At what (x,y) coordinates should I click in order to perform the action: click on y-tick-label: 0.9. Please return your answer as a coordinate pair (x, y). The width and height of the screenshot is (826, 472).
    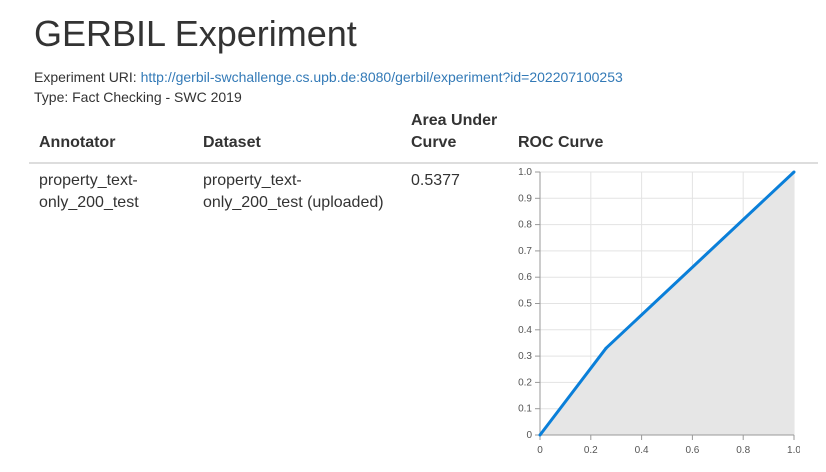
    Looking at the image, I should click on (525, 198).